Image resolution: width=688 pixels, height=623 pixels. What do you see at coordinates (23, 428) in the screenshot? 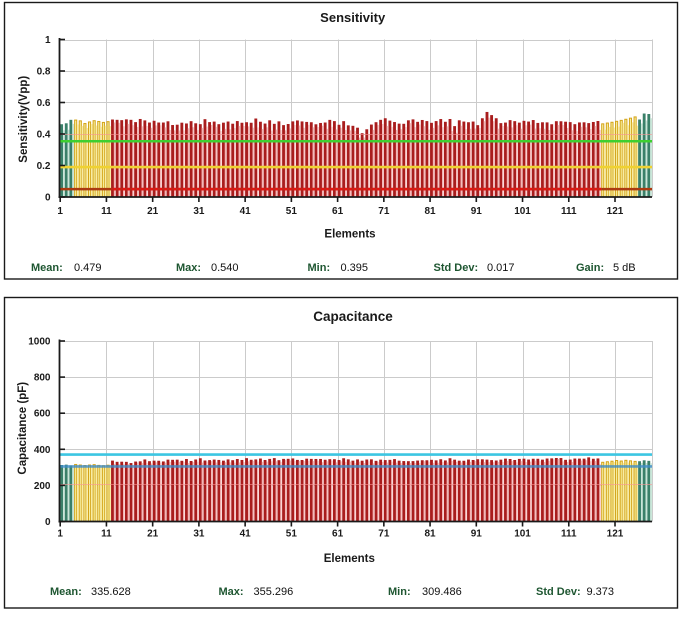
I see `svg-text: Capacitance (pF)` at bounding box center [23, 428].